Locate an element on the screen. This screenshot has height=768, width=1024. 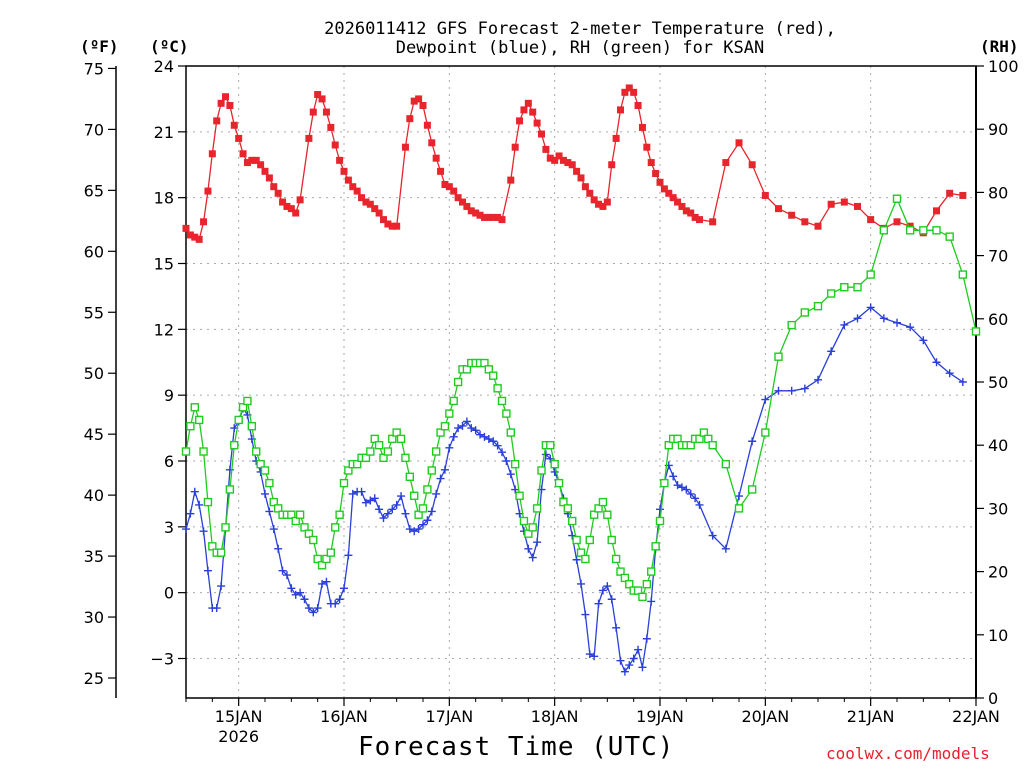
x-tick-label: 18JAN is located at coordinates (555, 716).